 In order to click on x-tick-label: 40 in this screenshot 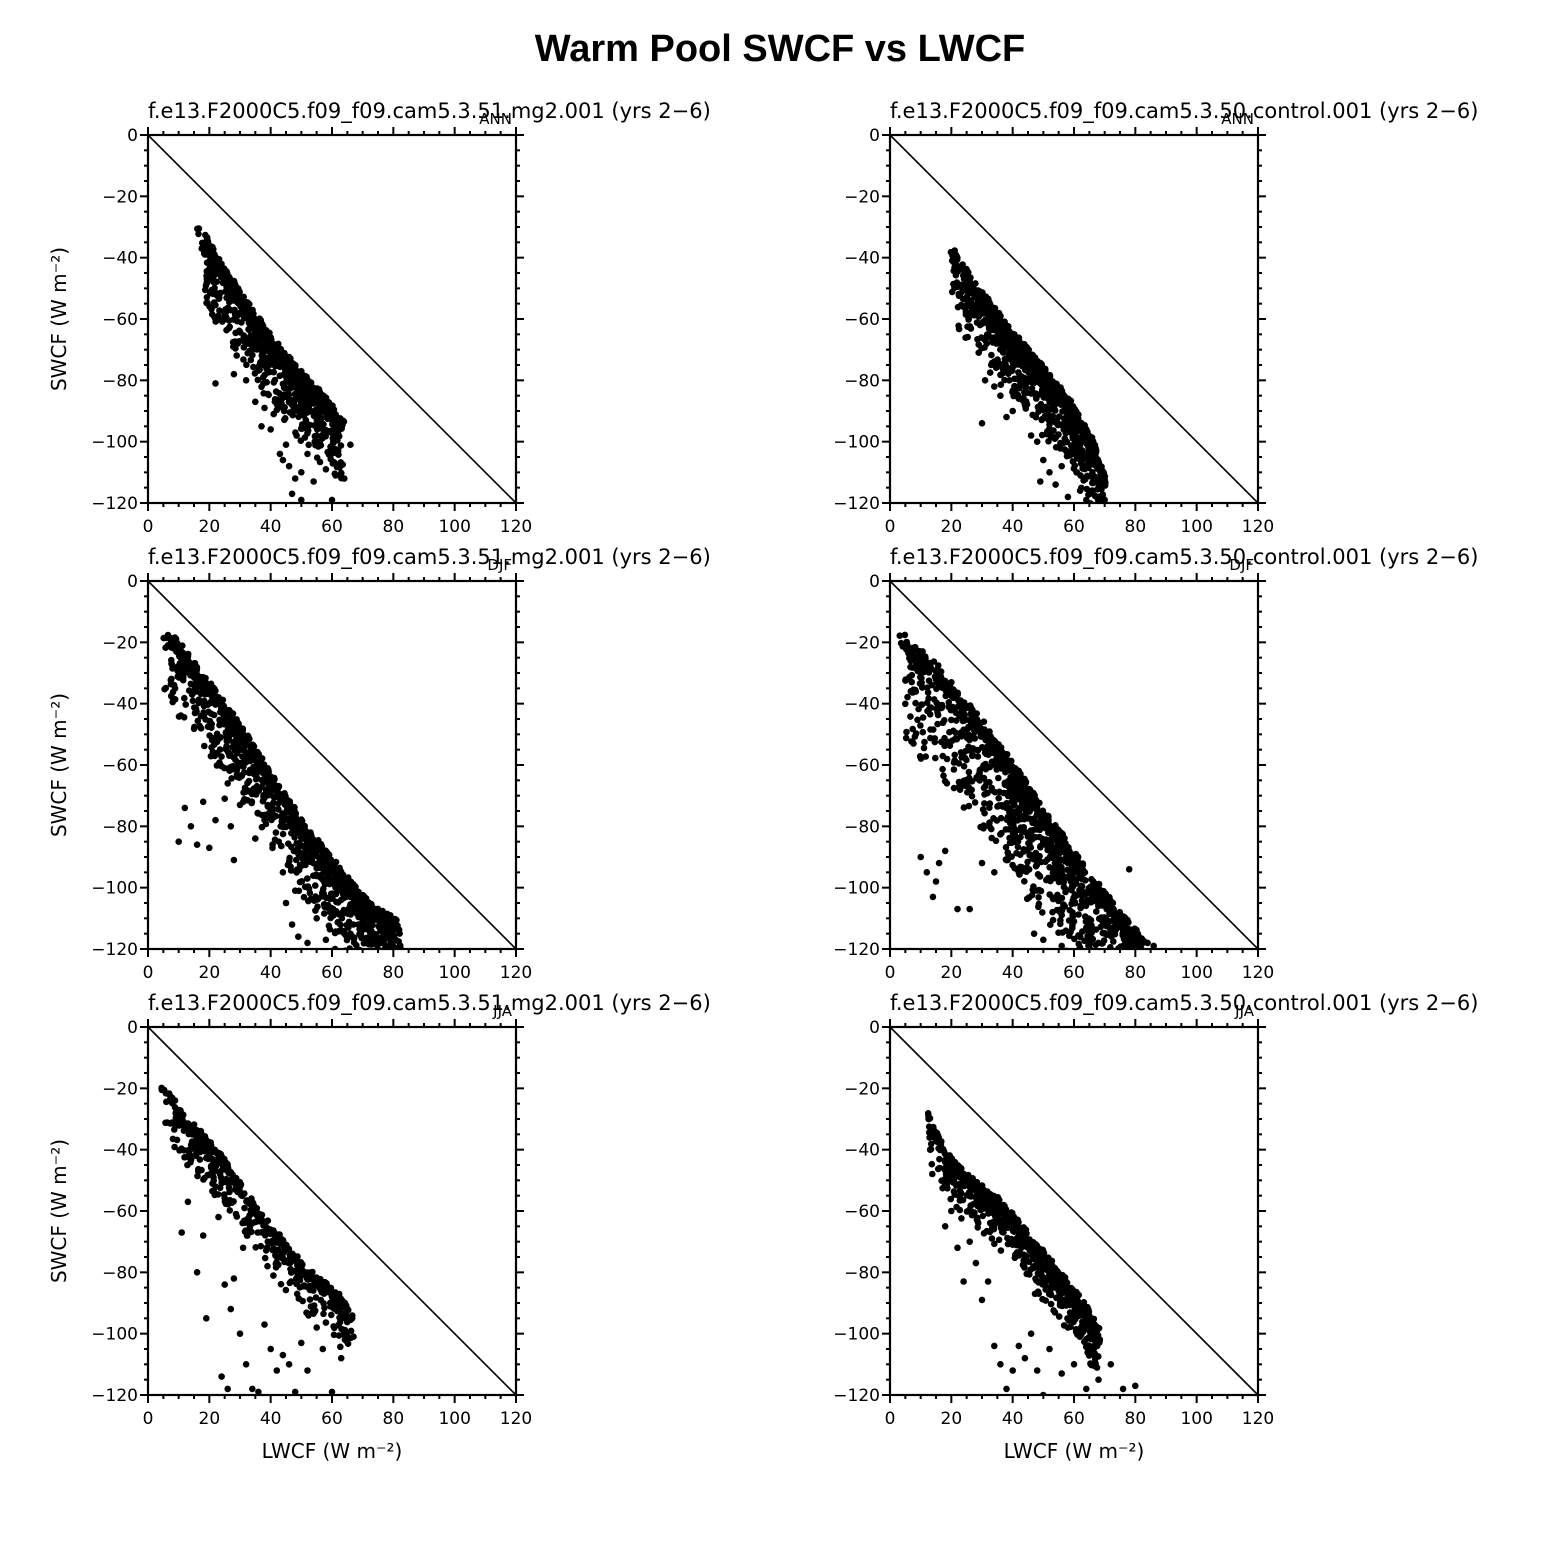, I will do `click(1013, 527)`.